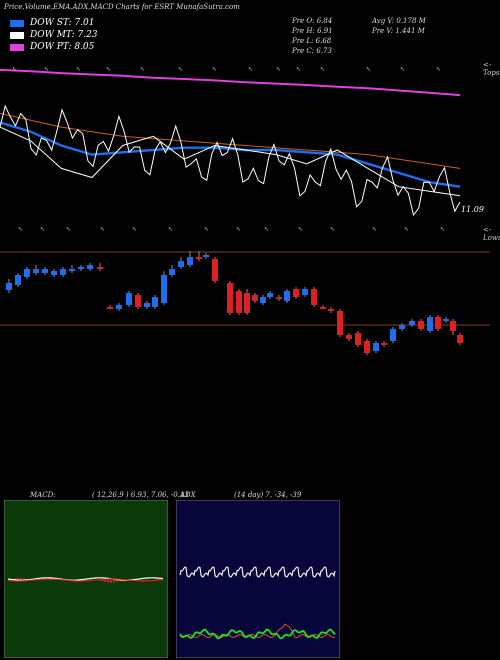  What do you see at coordinates (257, 572) in the screenshot?
I see `adx-line` at bounding box center [257, 572].